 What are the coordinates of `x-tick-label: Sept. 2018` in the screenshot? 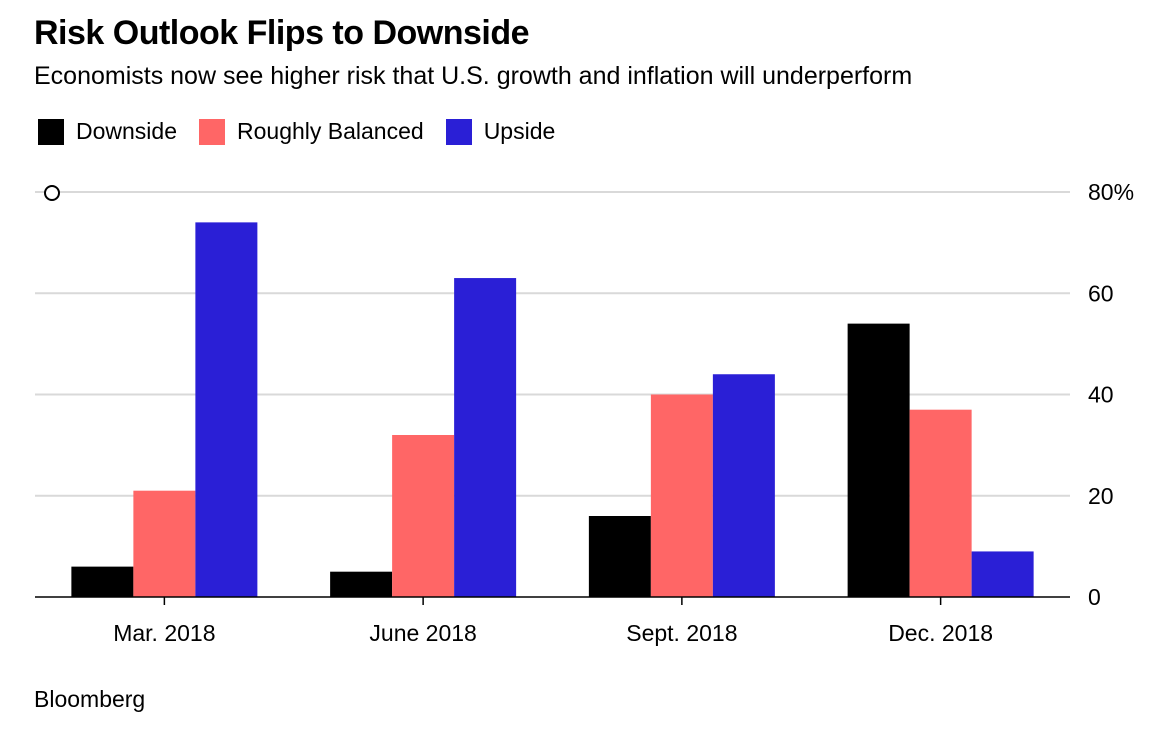 It's located at (681, 633).